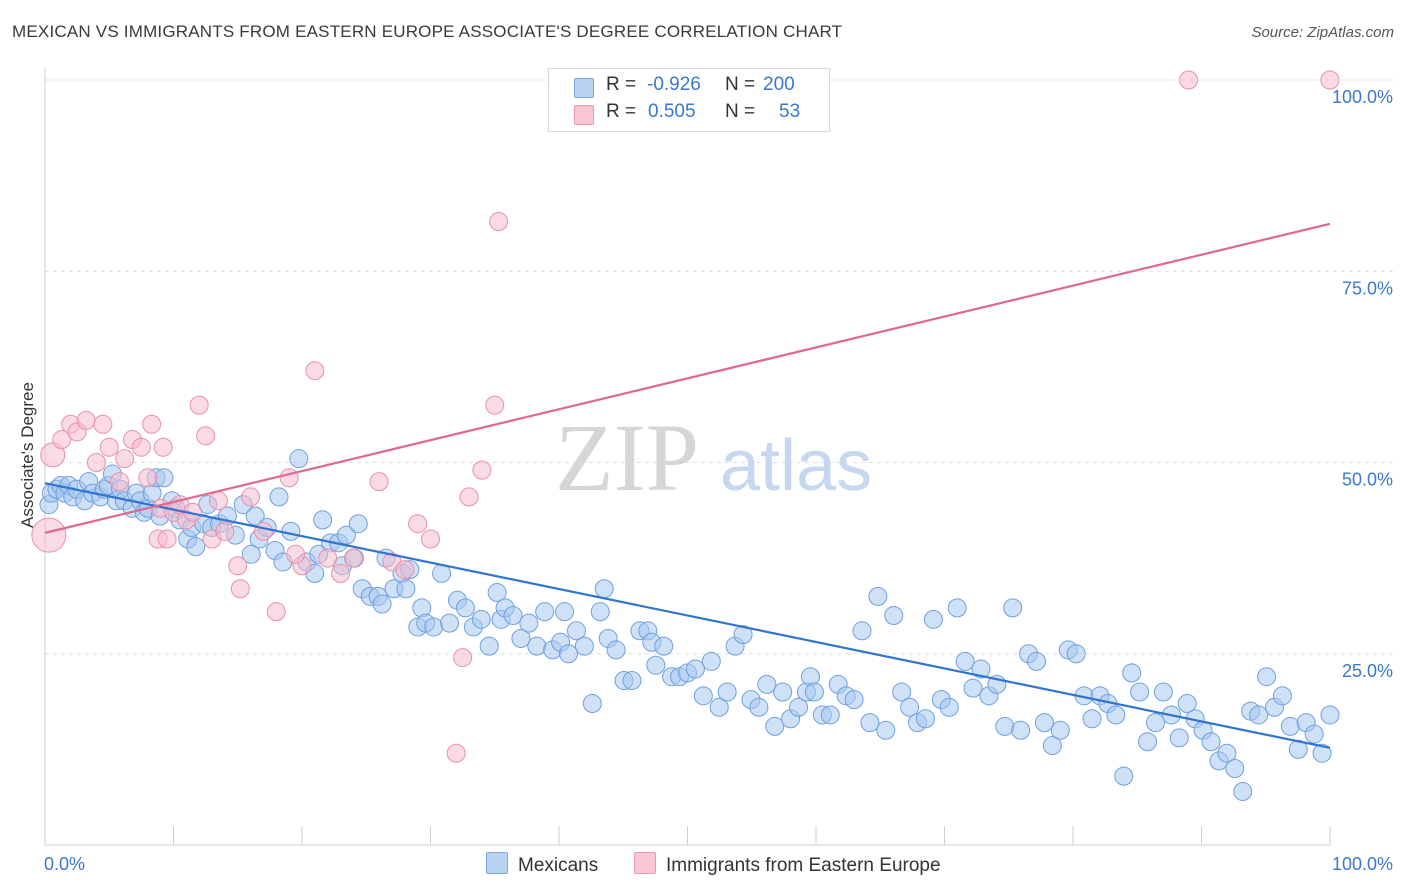 The width and height of the screenshot is (1406, 892). What do you see at coordinates (790, 111) in the screenshot?
I see `legend-n-value-pink: 53` at bounding box center [790, 111].